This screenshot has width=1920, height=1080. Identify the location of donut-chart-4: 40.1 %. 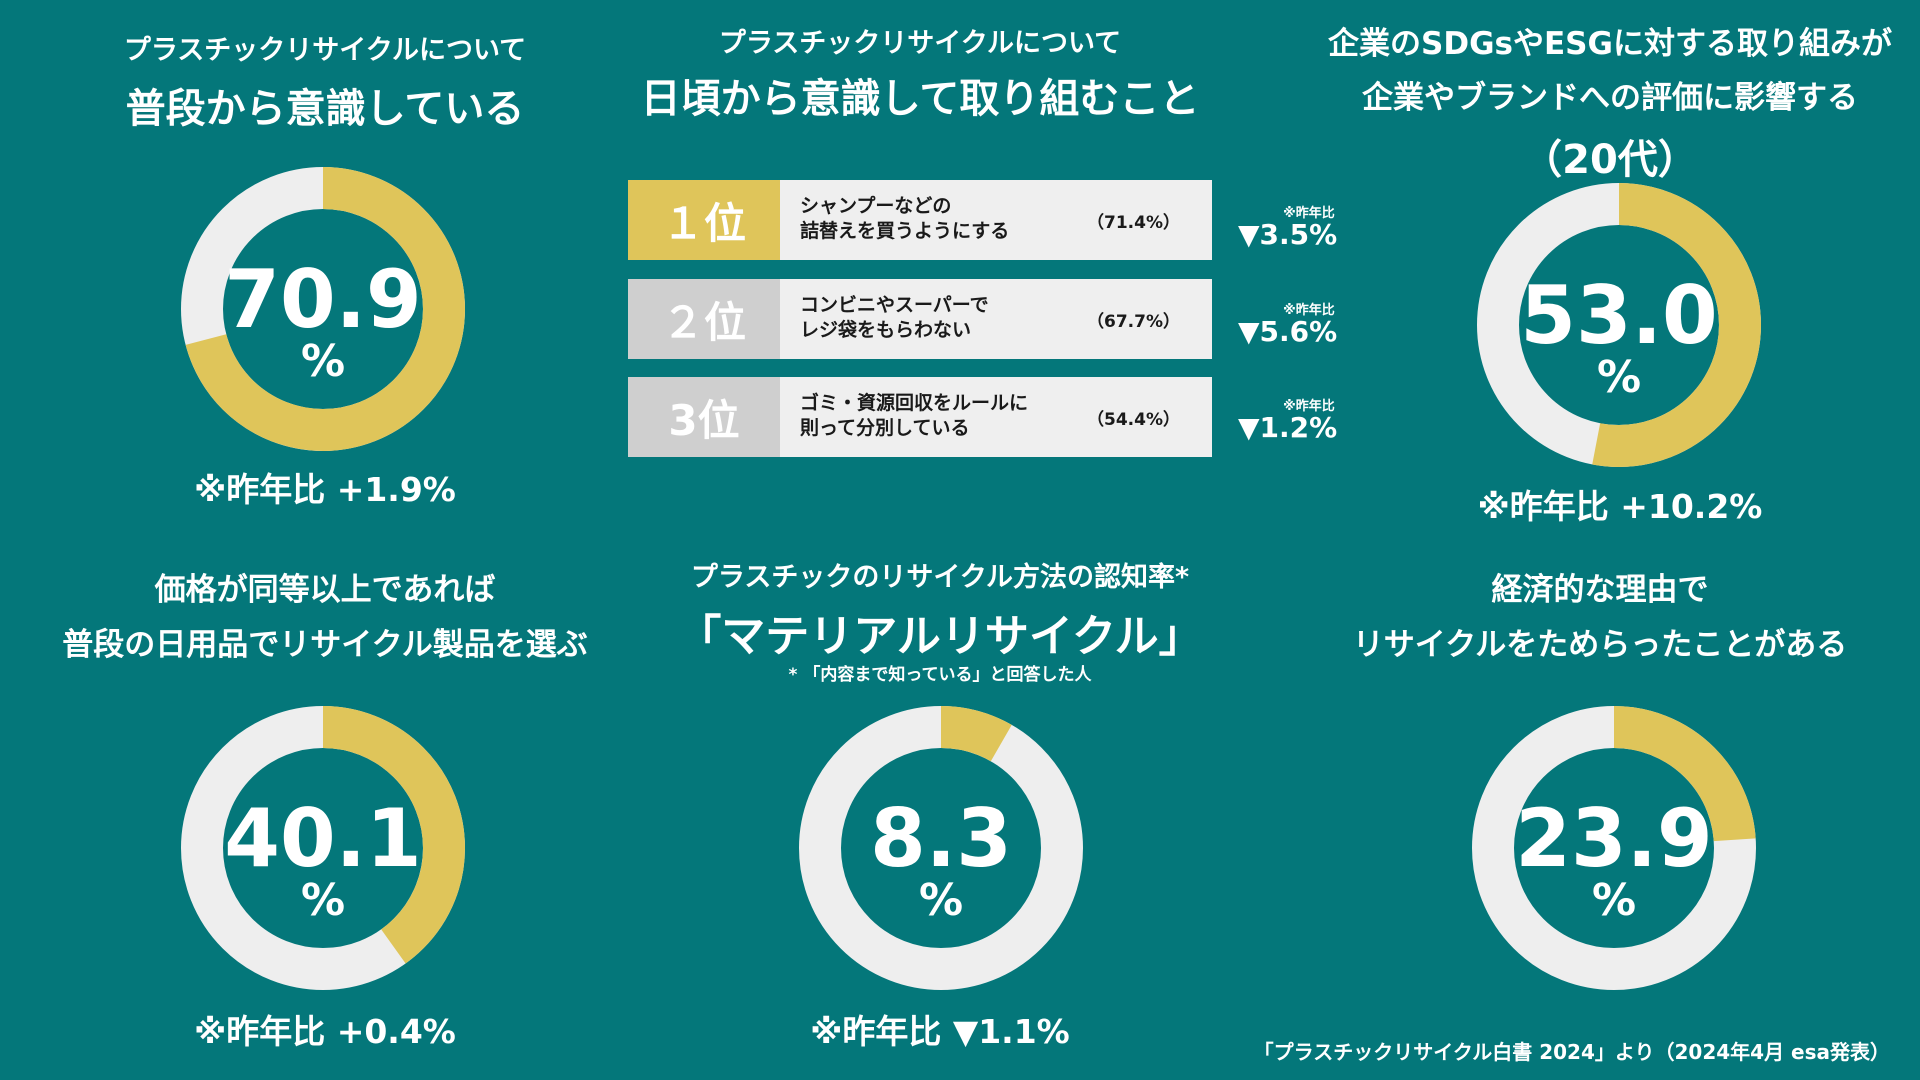
(323, 848).